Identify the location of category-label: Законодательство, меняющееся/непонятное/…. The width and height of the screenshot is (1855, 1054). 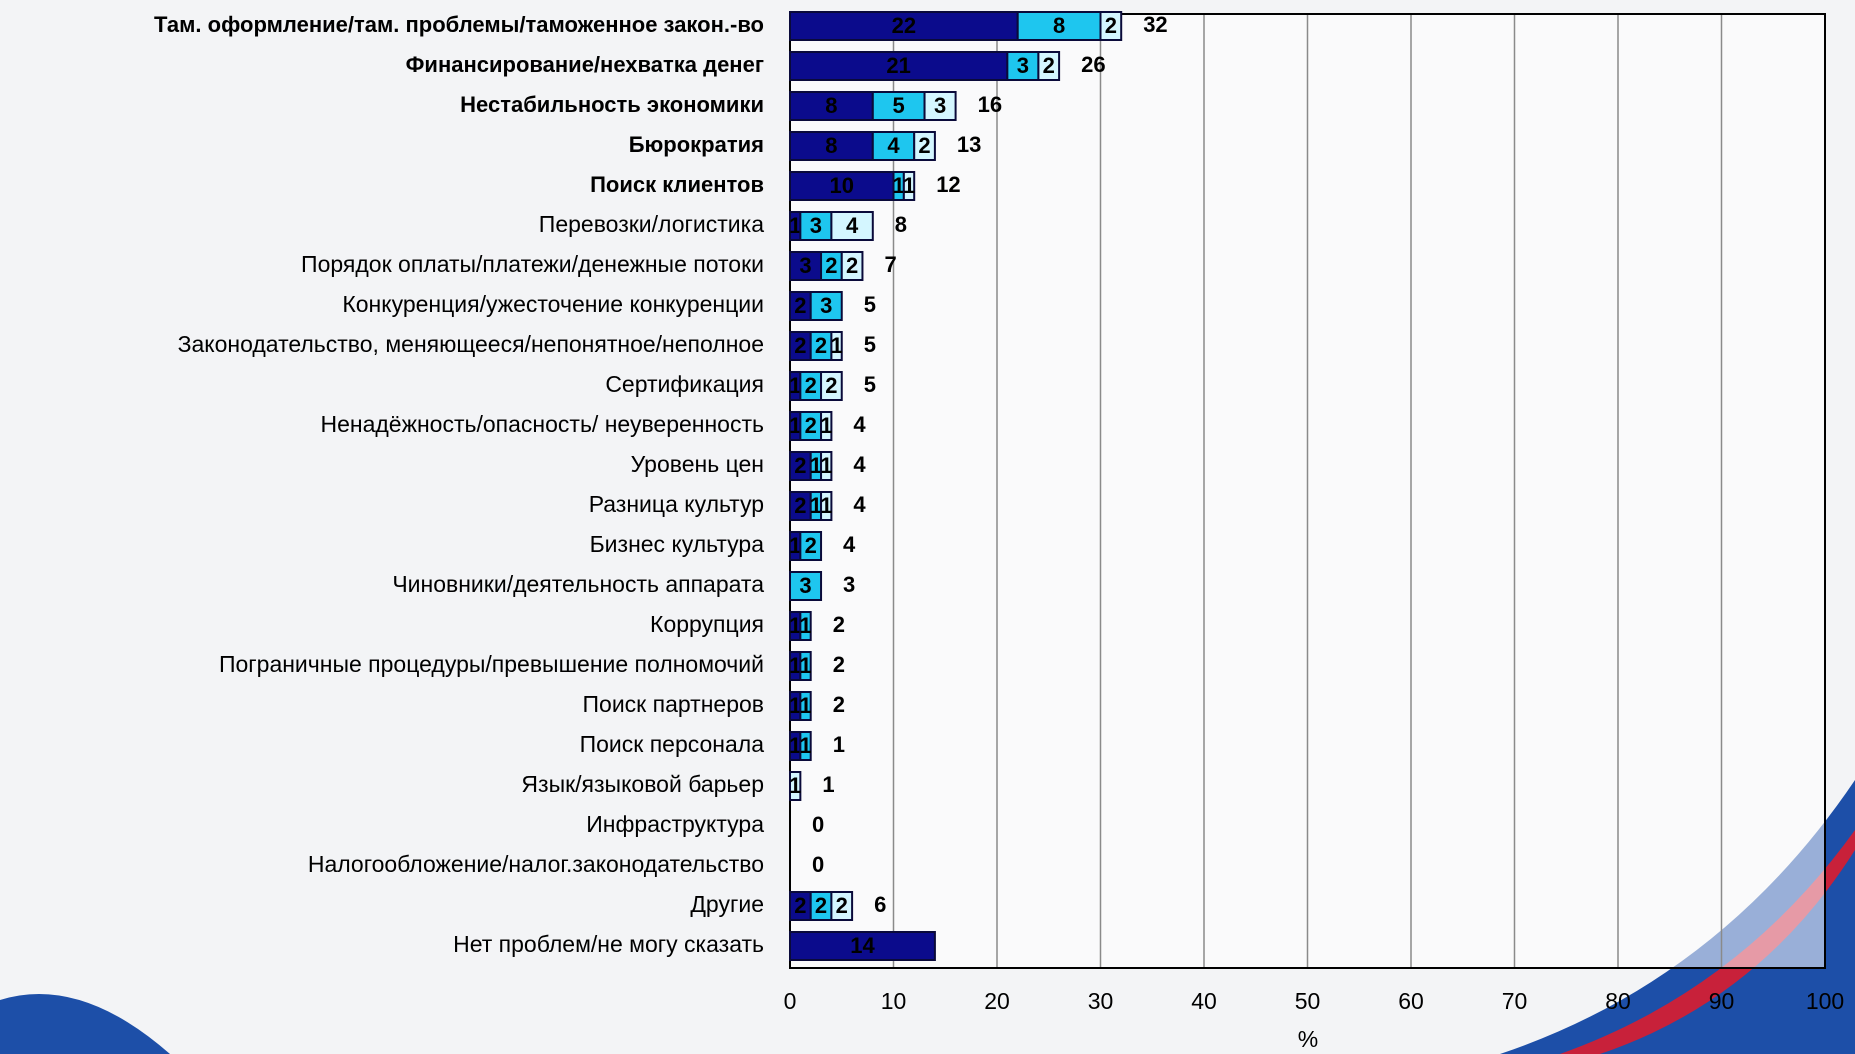
(471, 344).